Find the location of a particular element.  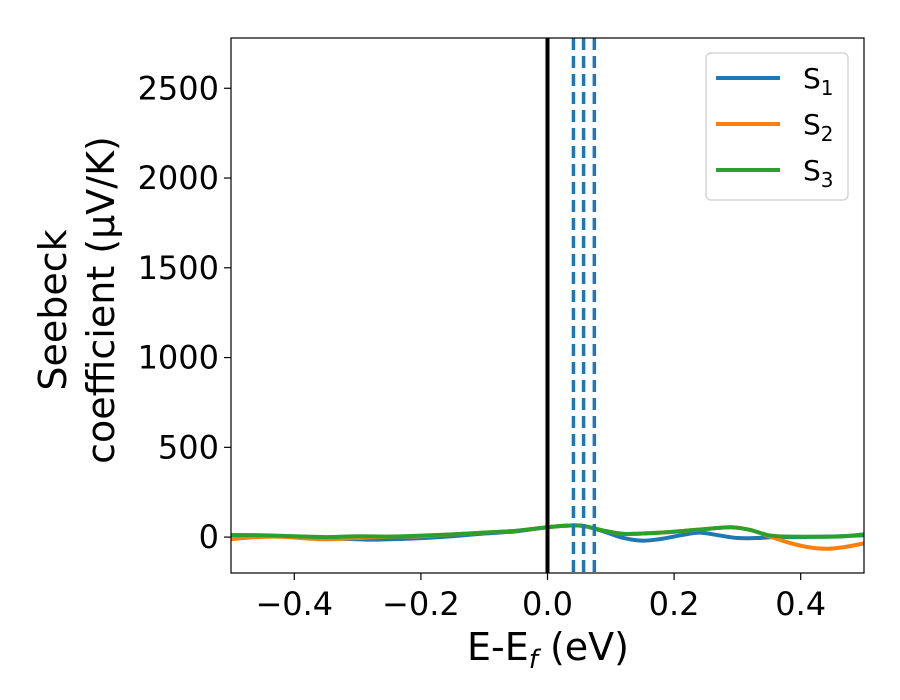

legend-box is located at coordinates (777, 126).